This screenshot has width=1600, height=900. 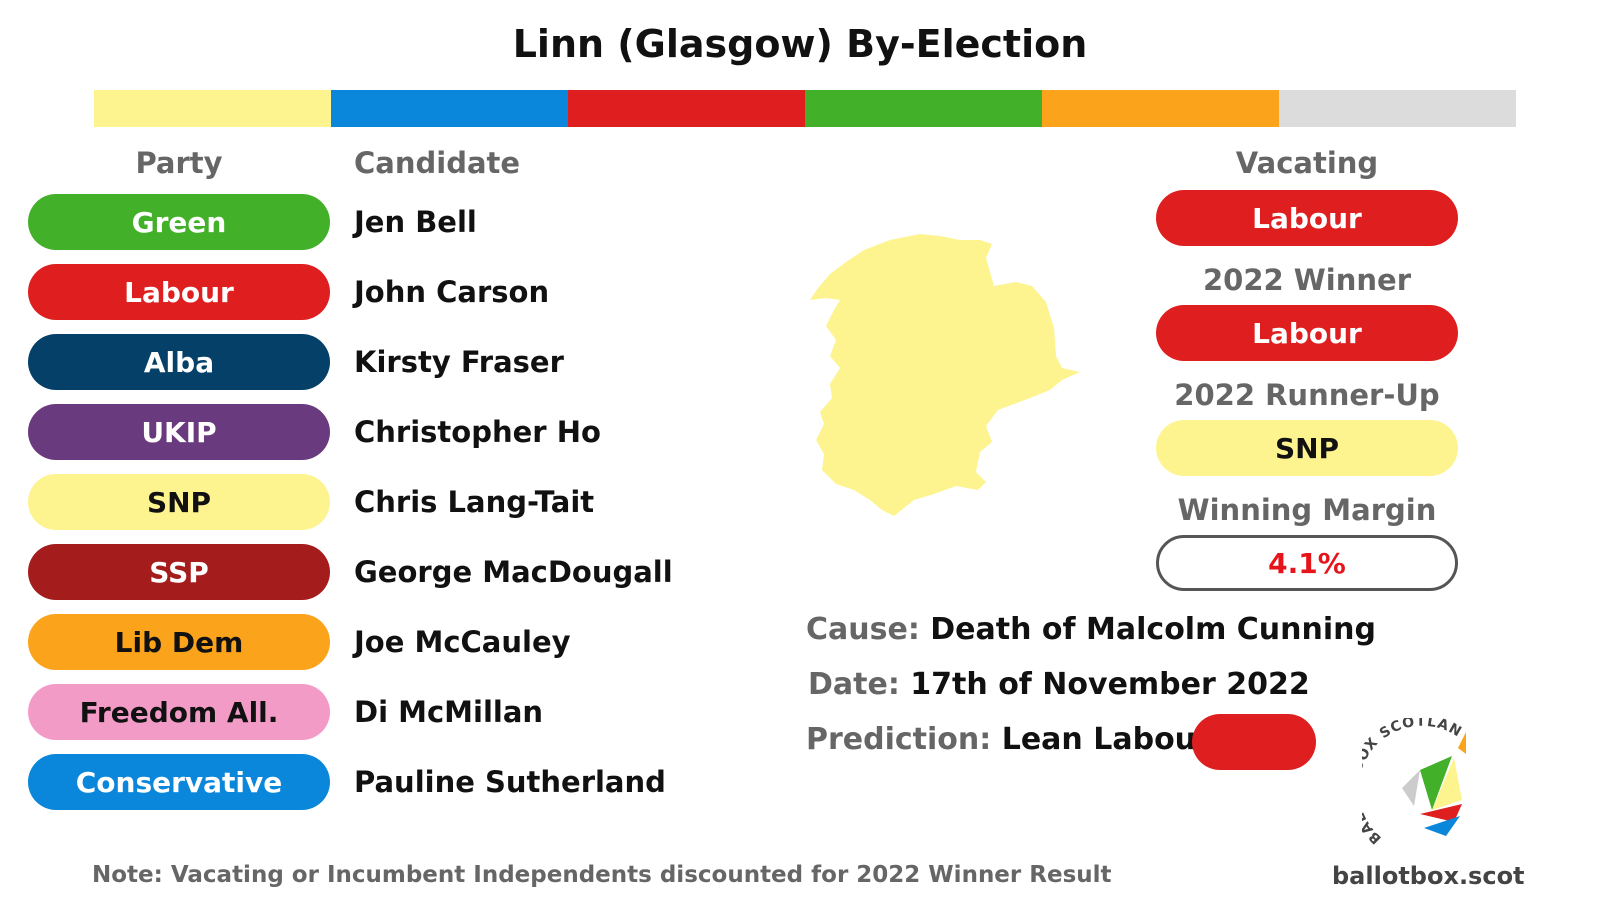 What do you see at coordinates (800, 44) in the screenshot?
I see `page-title: Linn (Glasgow) By-Election` at bounding box center [800, 44].